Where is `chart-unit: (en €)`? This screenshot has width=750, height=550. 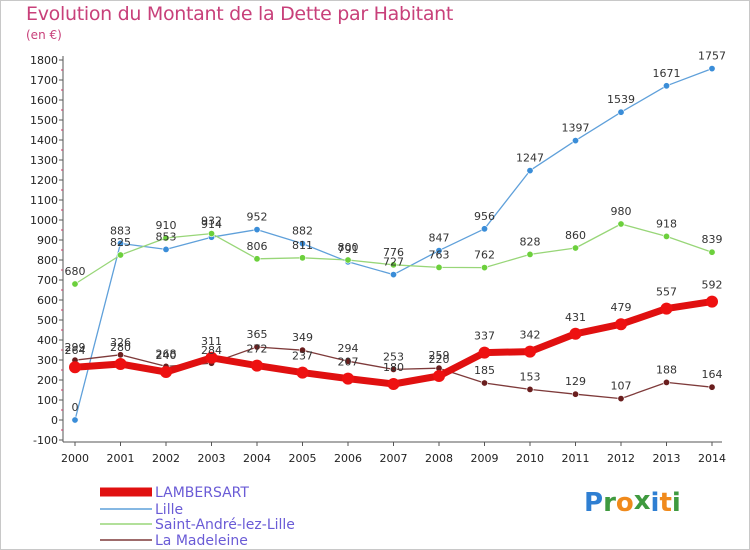 chart-unit: (en €) is located at coordinates (44, 35).